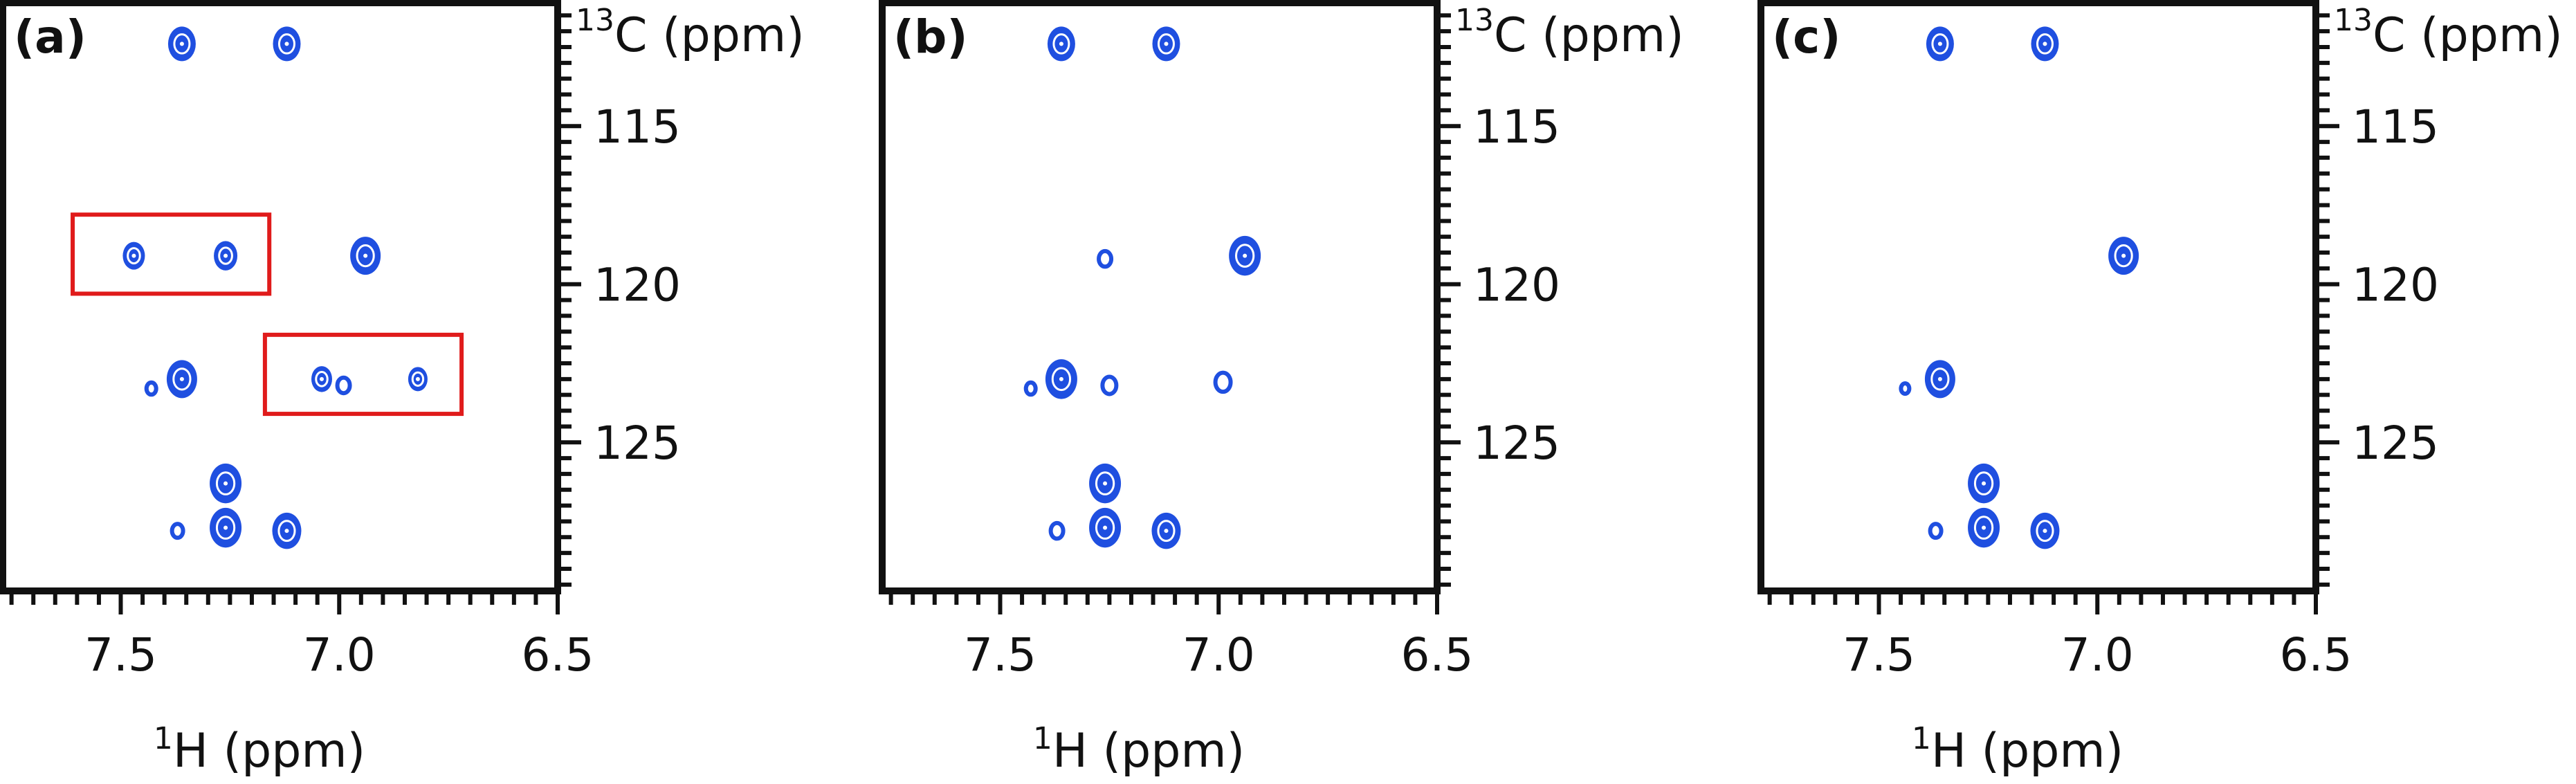  What do you see at coordinates (1806, 37) in the screenshot?
I see `panel-label: (c)` at bounding box center [1806, 37].